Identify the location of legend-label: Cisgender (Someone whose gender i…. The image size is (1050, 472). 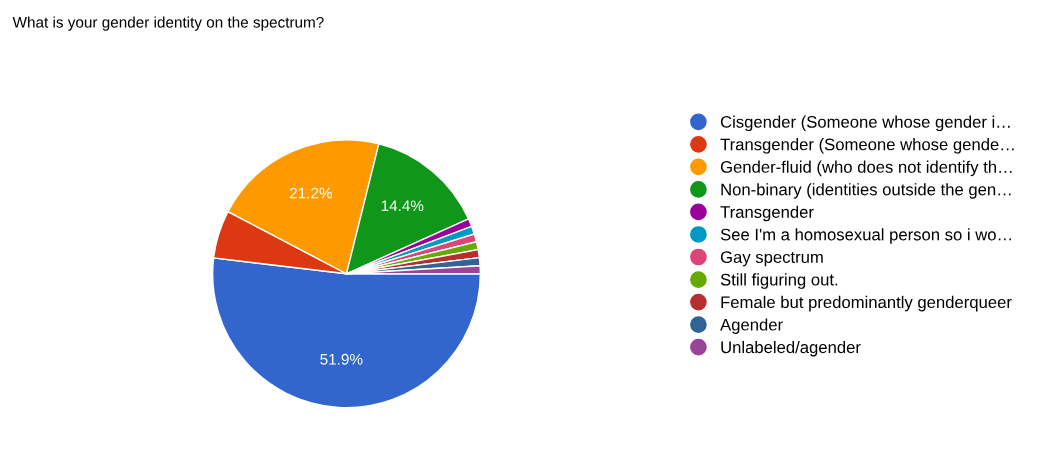
(865, 123).